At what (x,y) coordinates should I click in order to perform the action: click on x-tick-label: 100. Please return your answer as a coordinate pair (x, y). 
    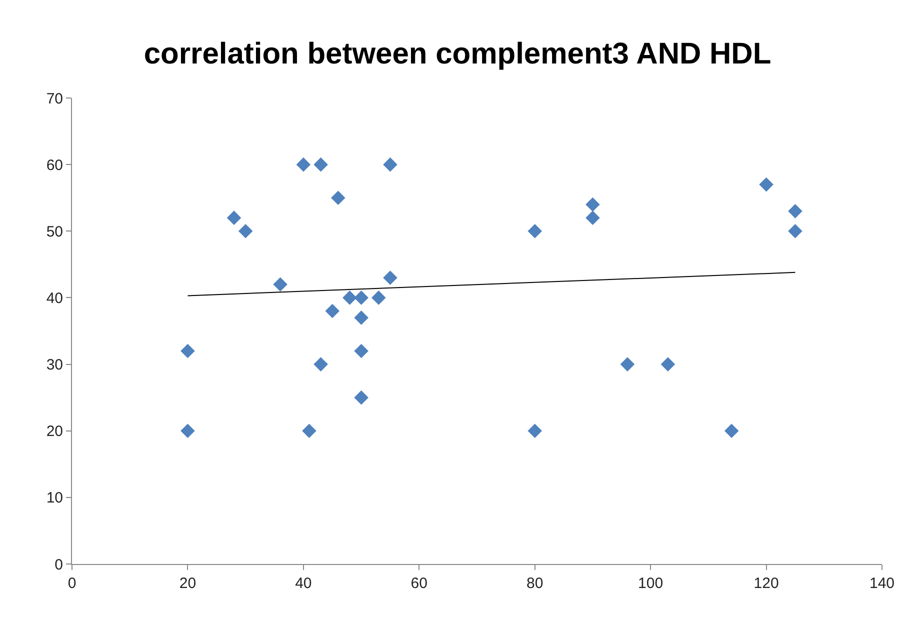
    Looking at the image, I should click on (651, 583).